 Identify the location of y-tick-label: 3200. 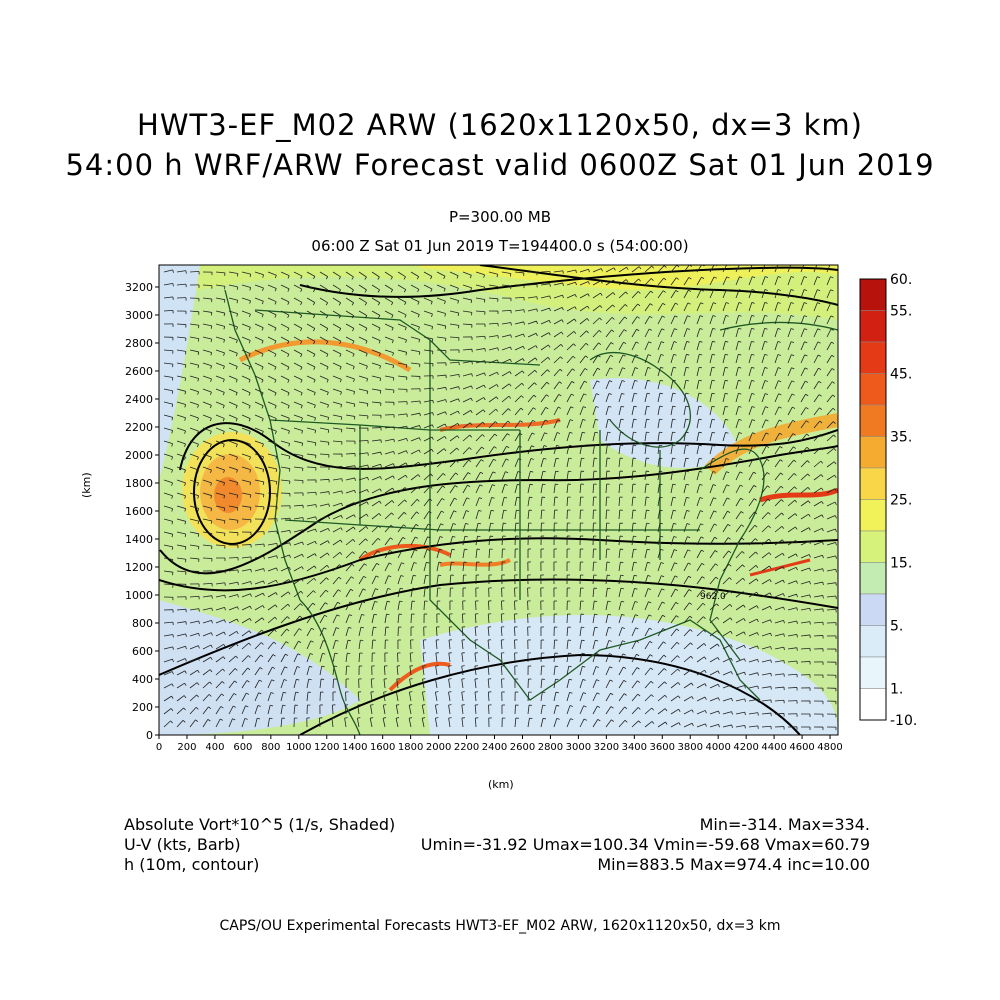
(139, 287).